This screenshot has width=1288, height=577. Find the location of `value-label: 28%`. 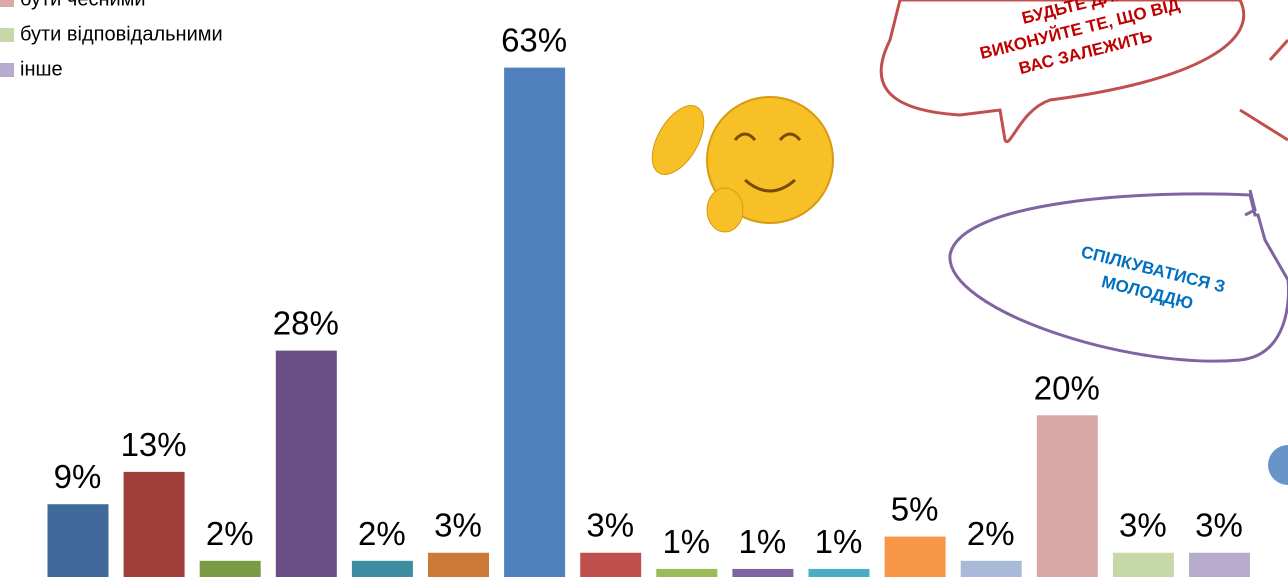

value-label: 28% is located at coordinates (306, 323).